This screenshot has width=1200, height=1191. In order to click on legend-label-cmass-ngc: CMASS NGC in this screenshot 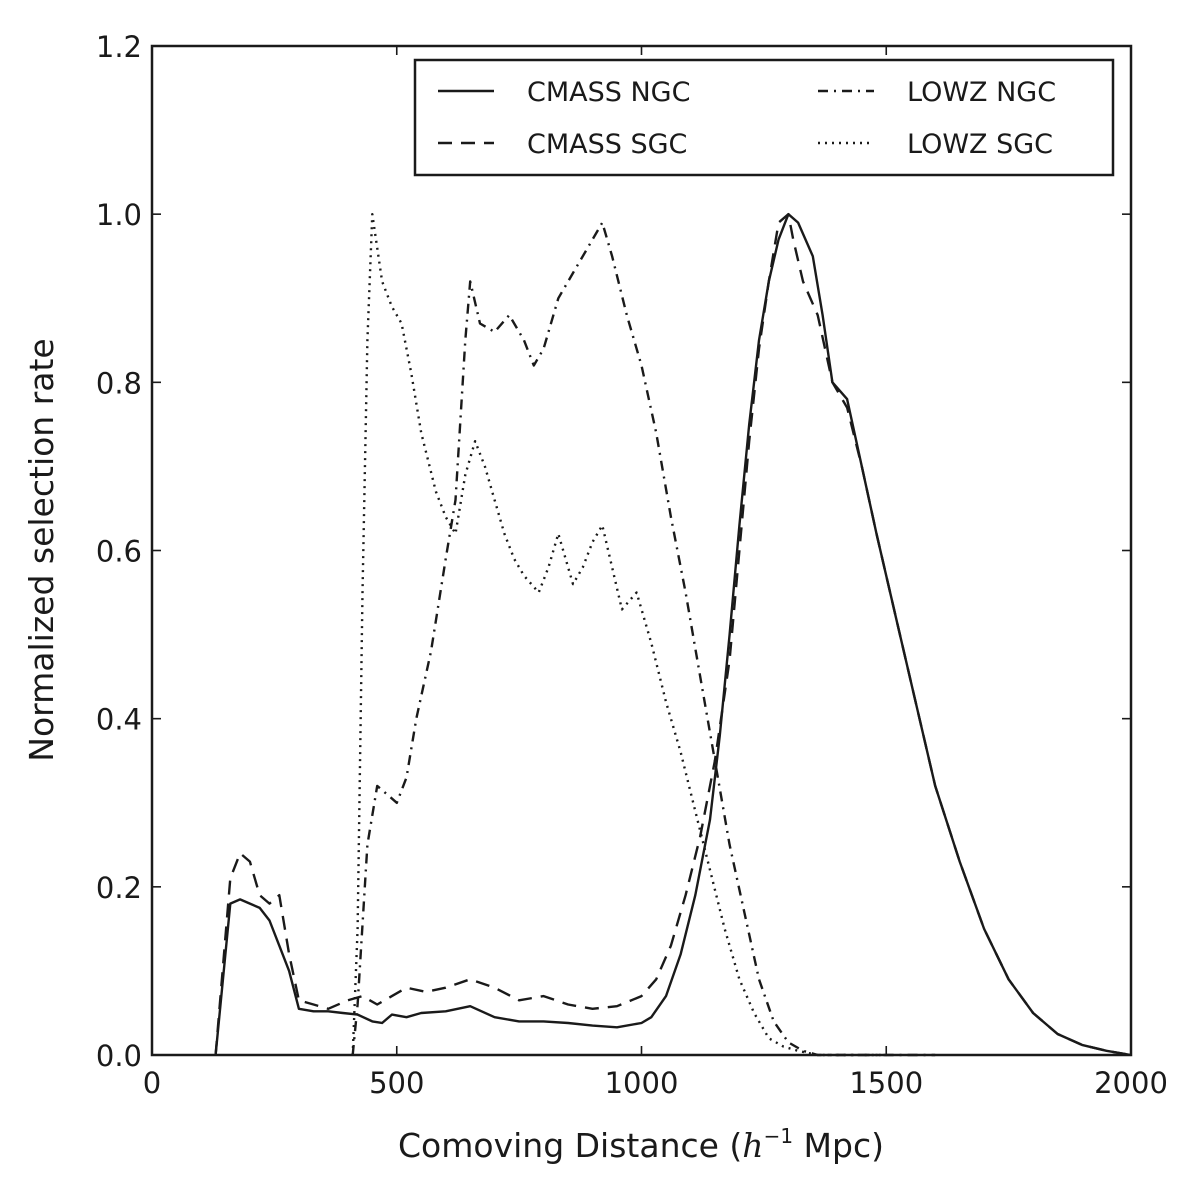, I will do `click(608, 92)`.